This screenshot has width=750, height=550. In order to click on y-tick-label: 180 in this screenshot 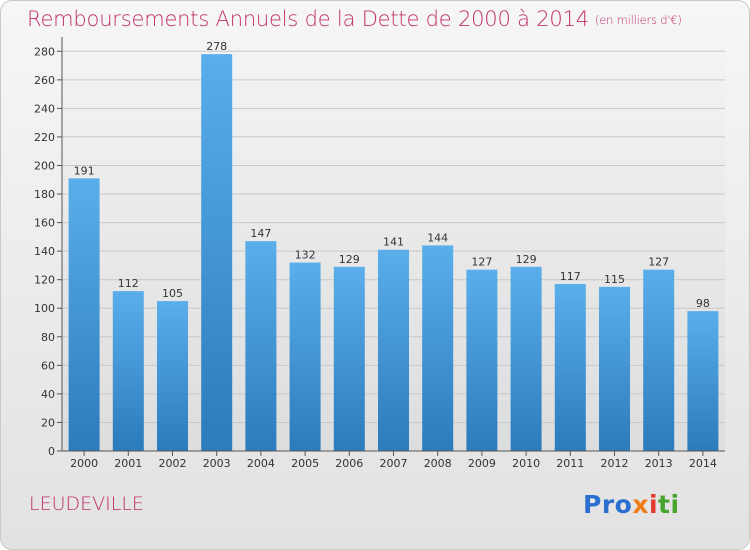, I will do `click(44, 194)`.